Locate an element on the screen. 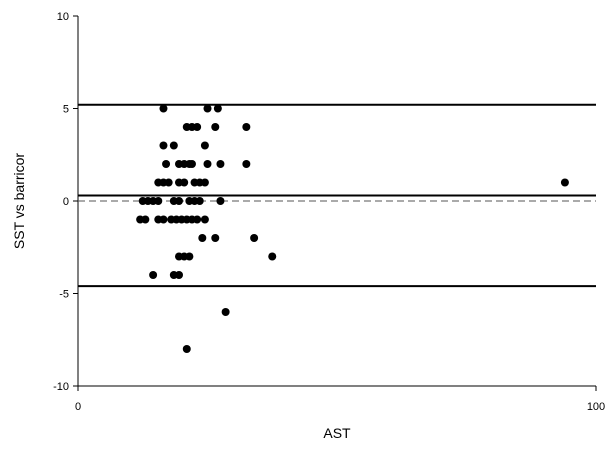  x-ticks: 0 100 is located at coordinates (340, 399).